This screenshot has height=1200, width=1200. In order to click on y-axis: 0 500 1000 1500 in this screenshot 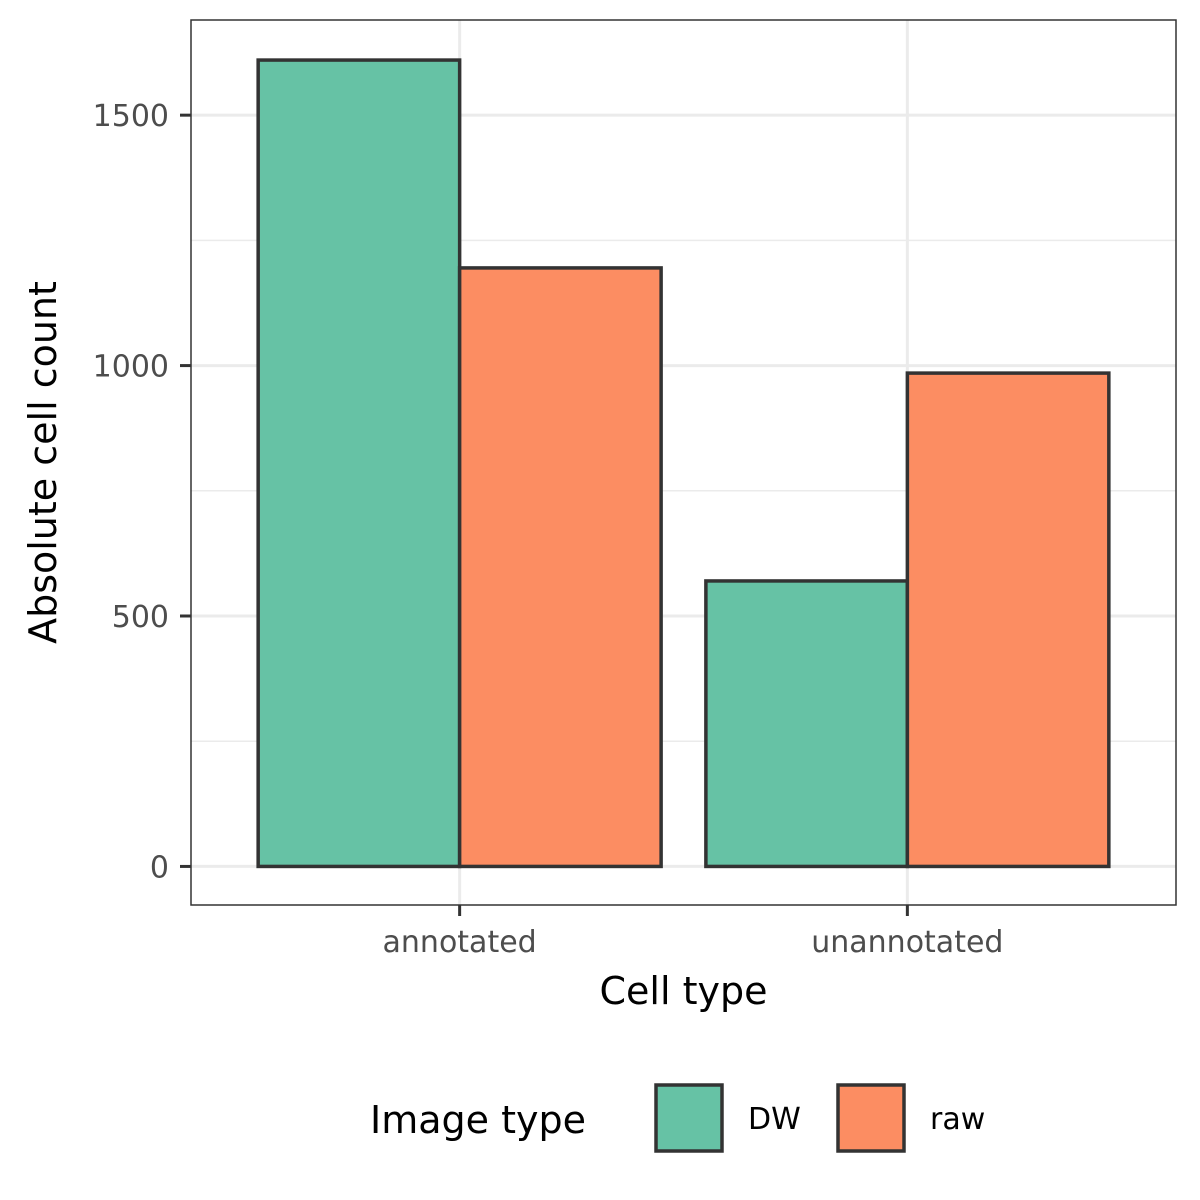, I will do `click(142, 492)`.